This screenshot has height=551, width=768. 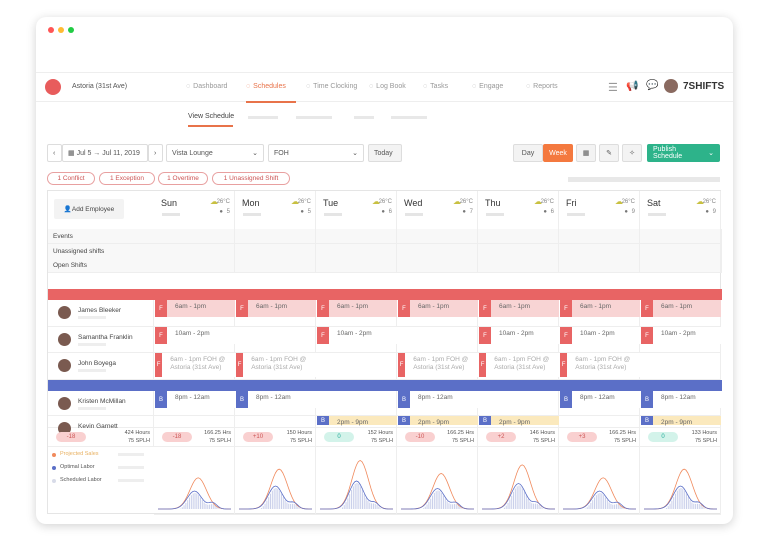 I want to click on alert-pill: 1 Exception, so click(x=127, y=178).